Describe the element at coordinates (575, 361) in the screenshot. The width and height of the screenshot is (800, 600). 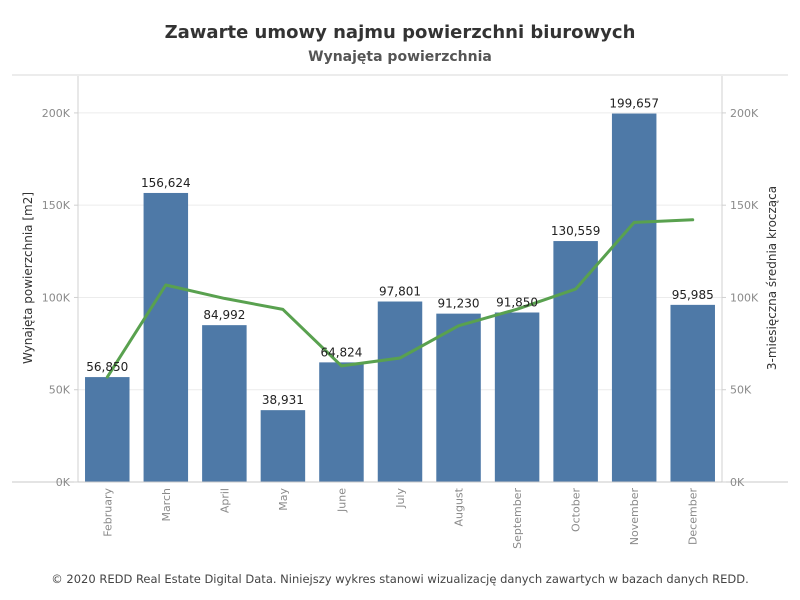
I see `bar-october` at that location.